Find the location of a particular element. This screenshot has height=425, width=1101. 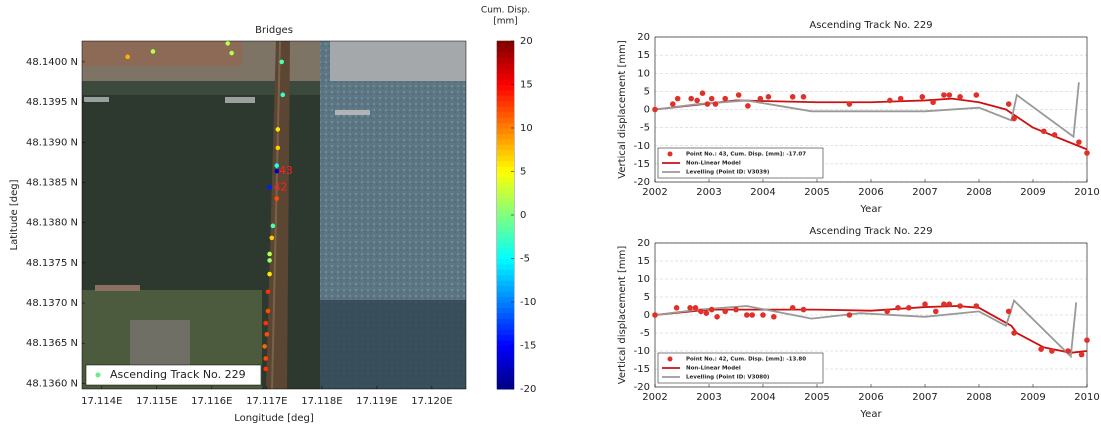

colorbar-tick-label: 0 is located at coordinates (523, 215).